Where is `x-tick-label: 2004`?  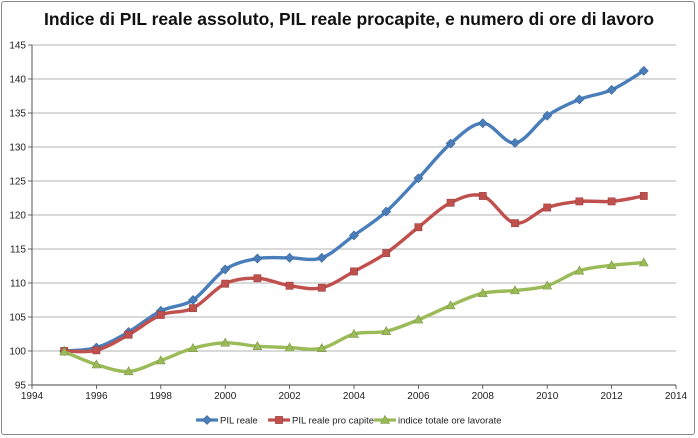 x-tick-label: 2004 is located at coordinates (354, 396).